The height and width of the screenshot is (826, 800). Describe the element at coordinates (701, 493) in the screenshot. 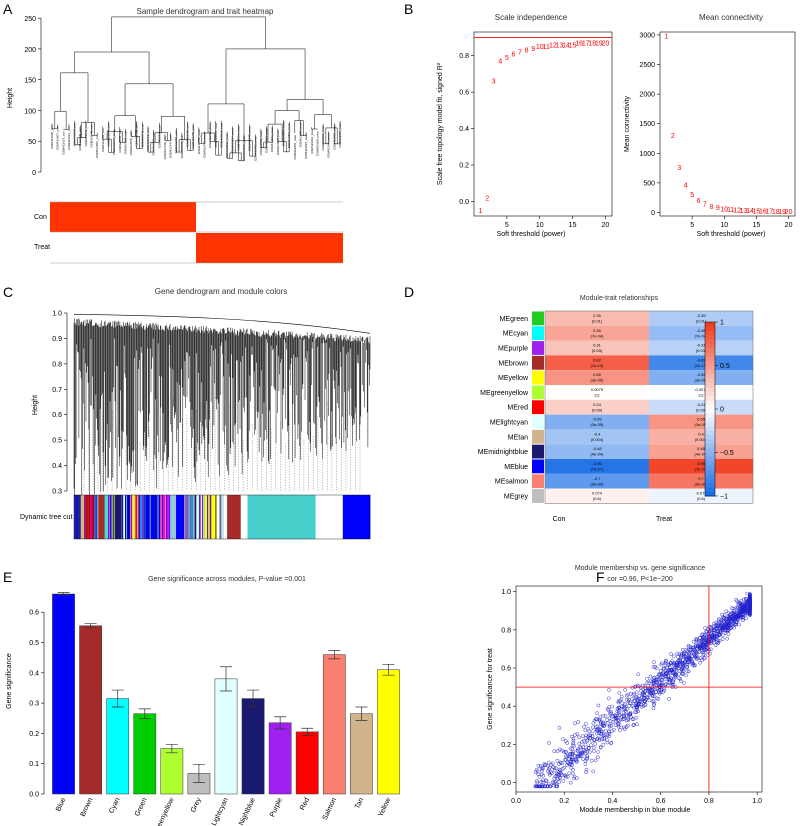

I see `cell-correlation: -0.074` at that location.